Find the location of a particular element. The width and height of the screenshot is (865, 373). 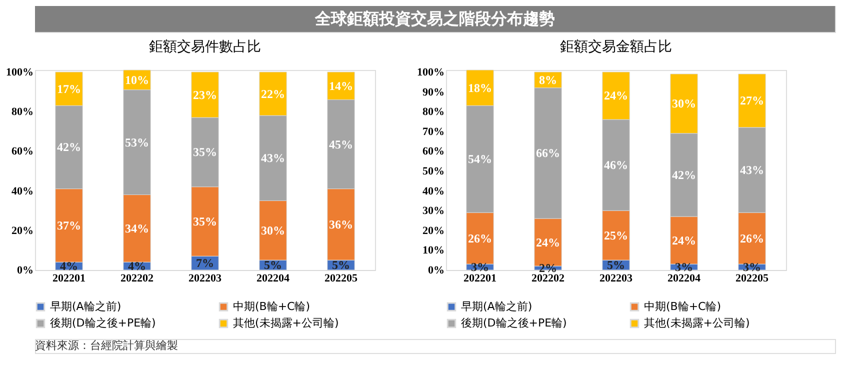

data-label: 54% is located at coordinates (480, 159).